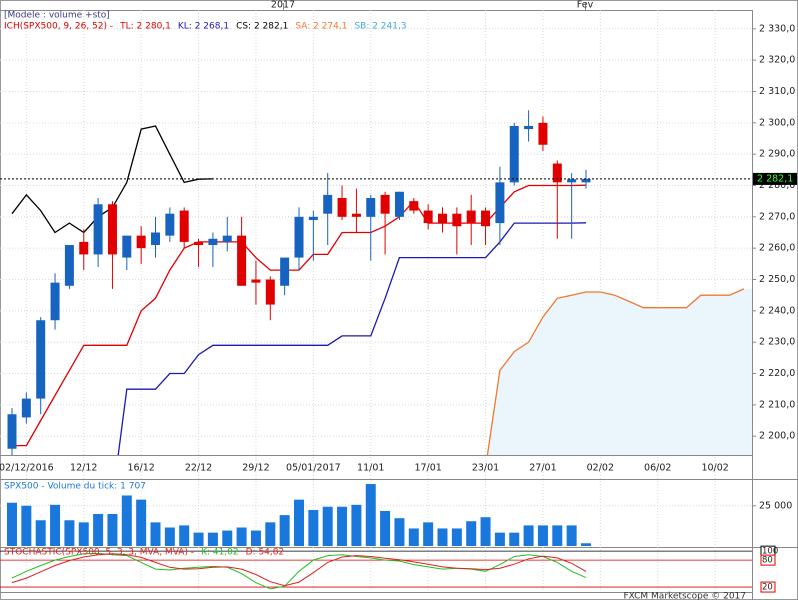 The image size is (798, 600). Describe the element at coordinates (58, 27) in the screenshot. I see `legend-entry: ICH(SPX500, 9, 26, 52) -` at that location.